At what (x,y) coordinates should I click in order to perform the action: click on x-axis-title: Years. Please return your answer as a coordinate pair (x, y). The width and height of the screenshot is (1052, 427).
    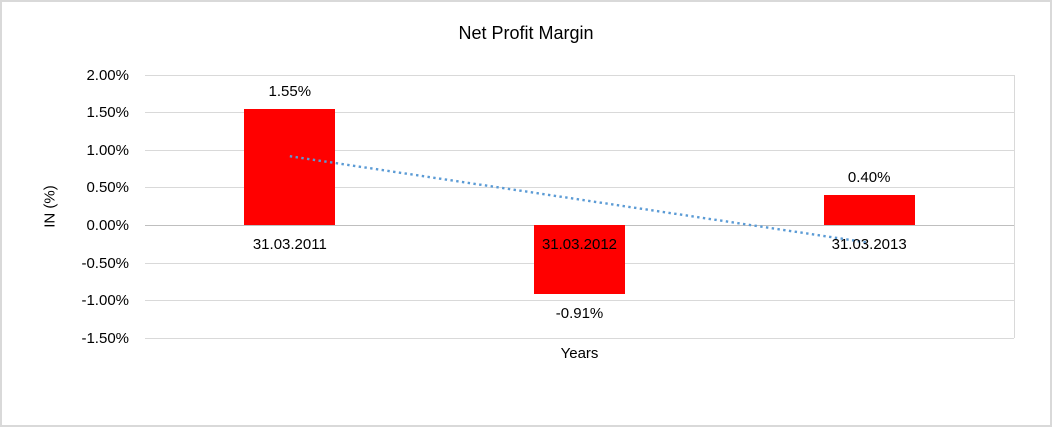
    Looking at the image, I should click on (579, 353).